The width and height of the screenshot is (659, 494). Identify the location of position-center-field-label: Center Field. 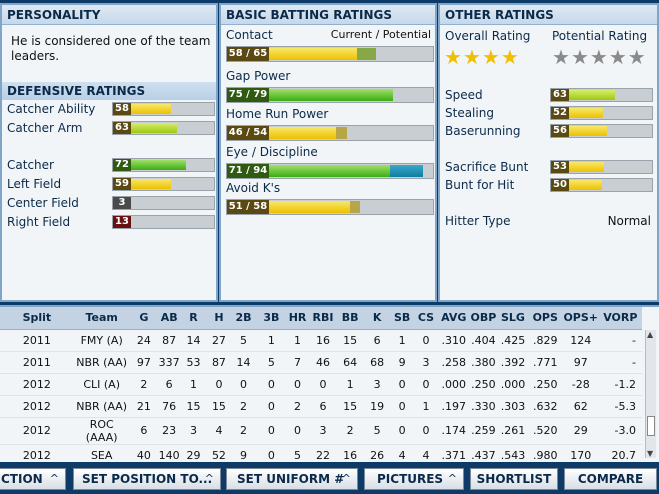
(43, 203).